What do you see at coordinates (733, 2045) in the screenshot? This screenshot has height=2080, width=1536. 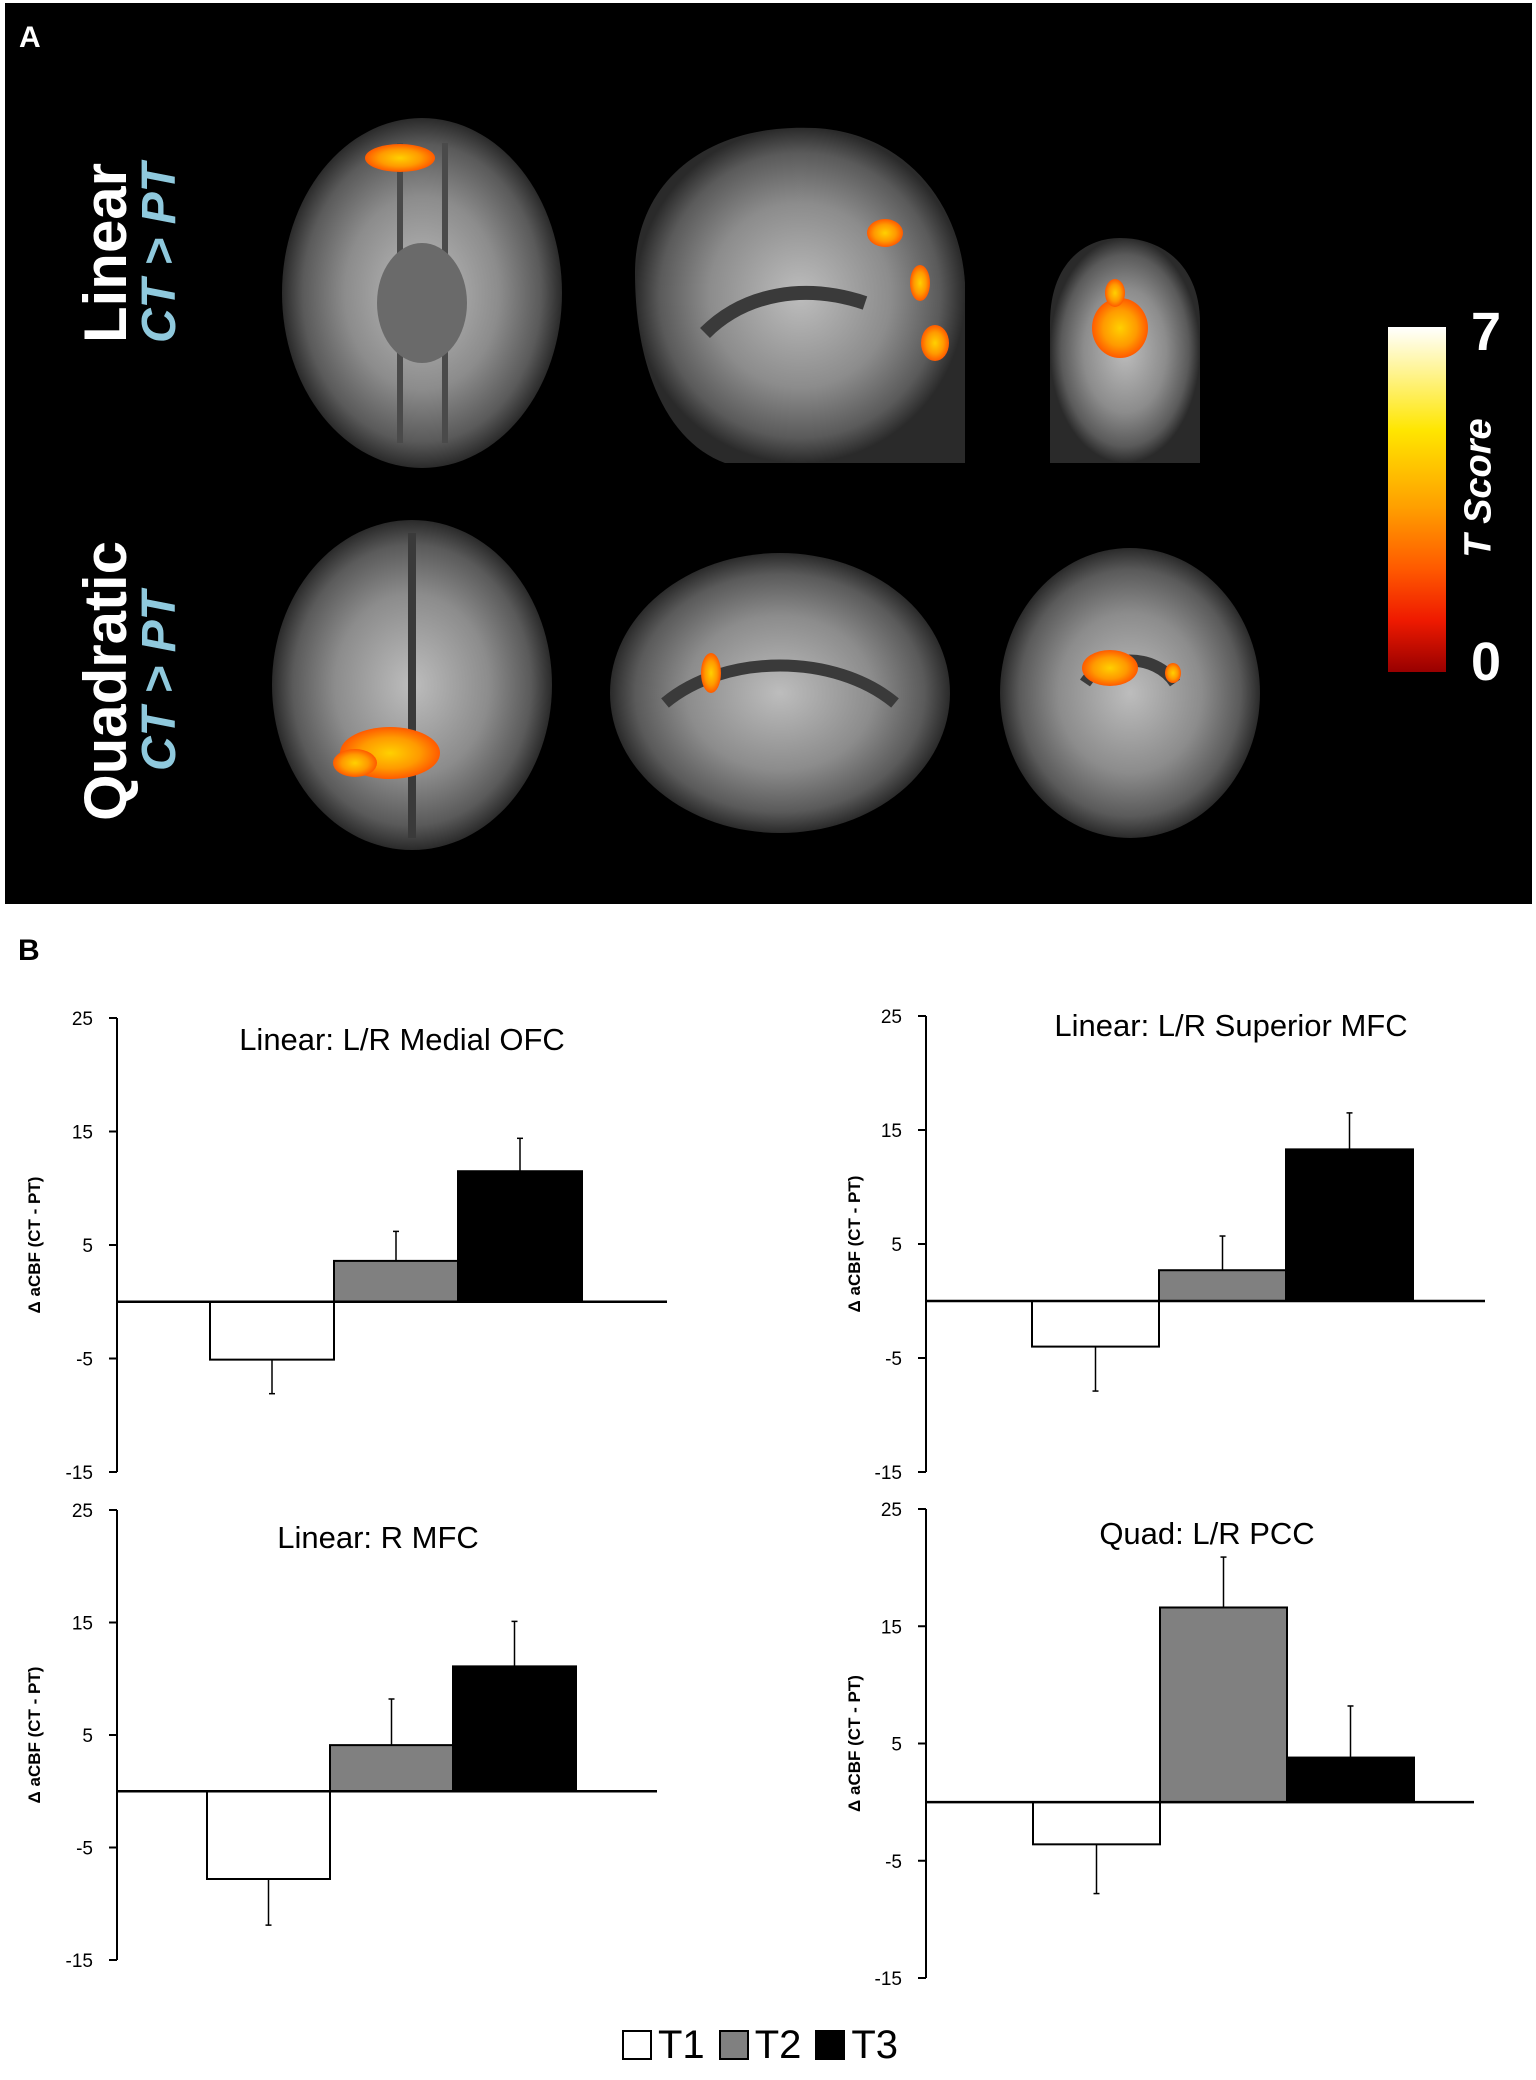 I see `legend-swatch-t2` at bounding box center [733, 2045].